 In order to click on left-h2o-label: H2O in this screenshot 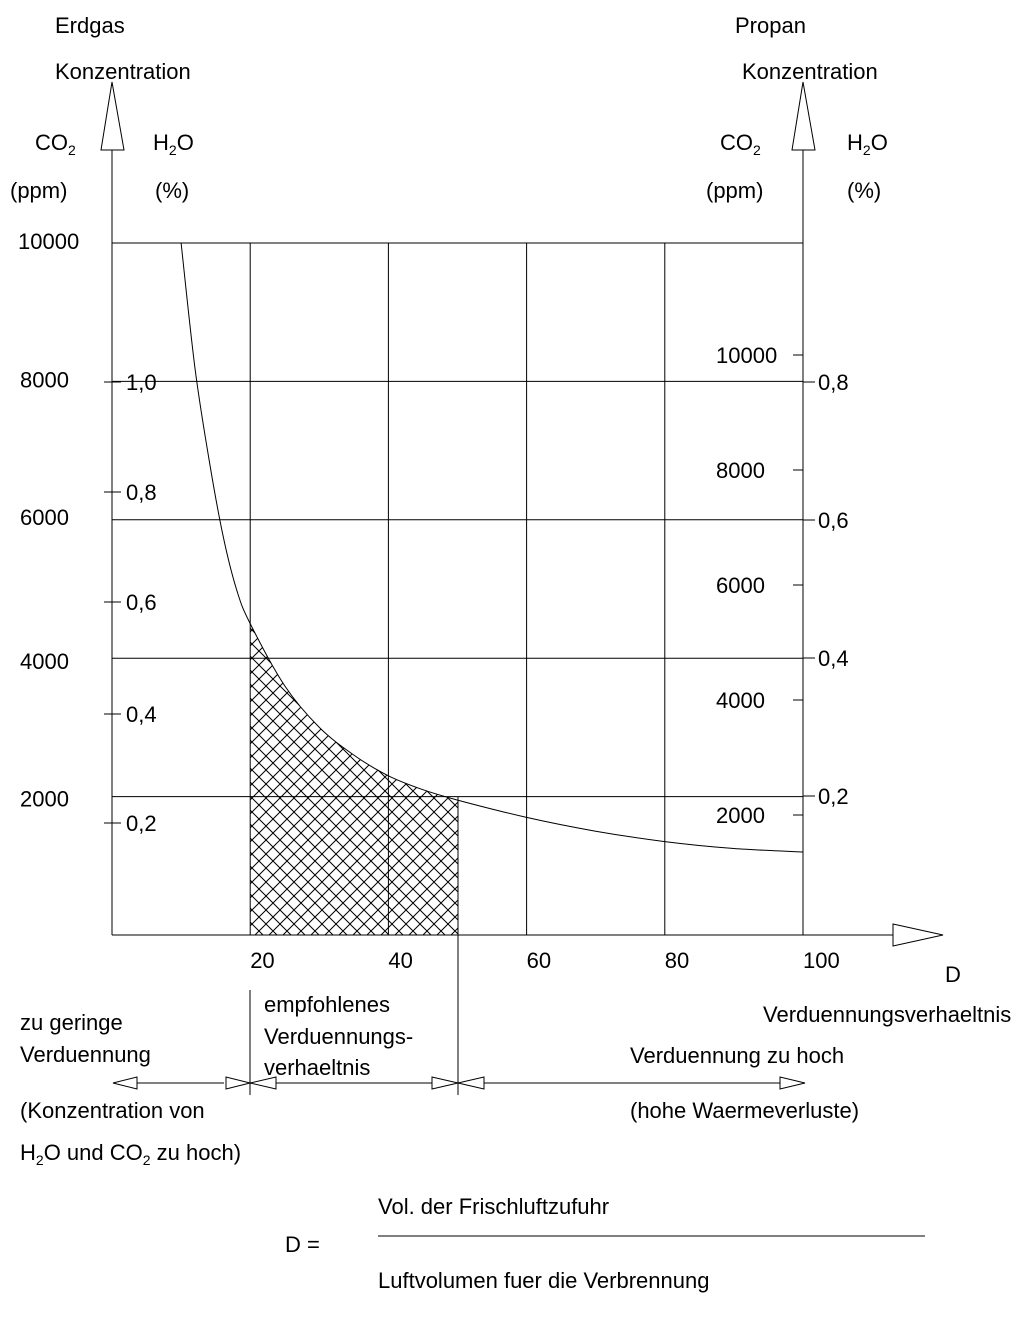, I will do `click(173, 144)`.